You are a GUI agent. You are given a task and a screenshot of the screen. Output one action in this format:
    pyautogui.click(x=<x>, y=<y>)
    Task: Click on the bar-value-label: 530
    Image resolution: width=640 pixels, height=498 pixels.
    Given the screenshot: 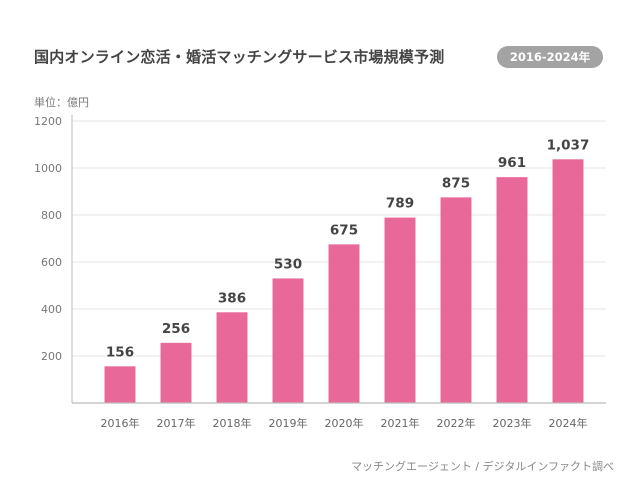 What is the action you would take?
    pyautogui.click(x=288, y=264)
    